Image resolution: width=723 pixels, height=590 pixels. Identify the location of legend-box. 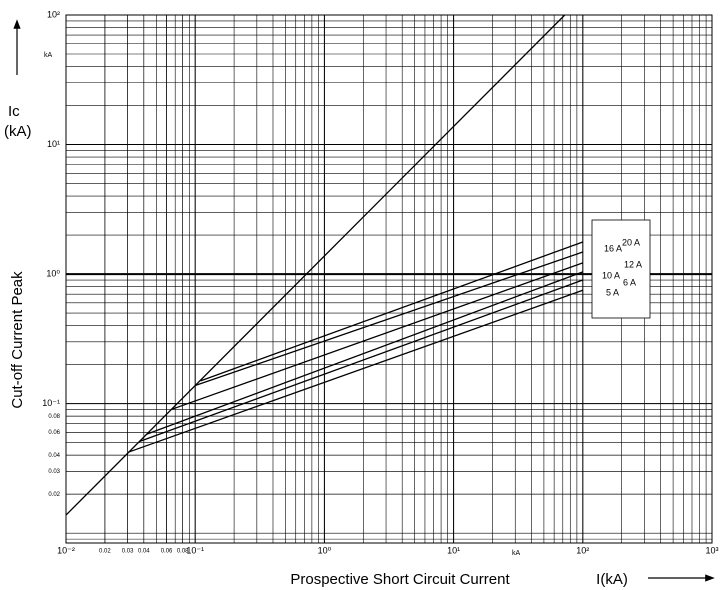
(621, 269).